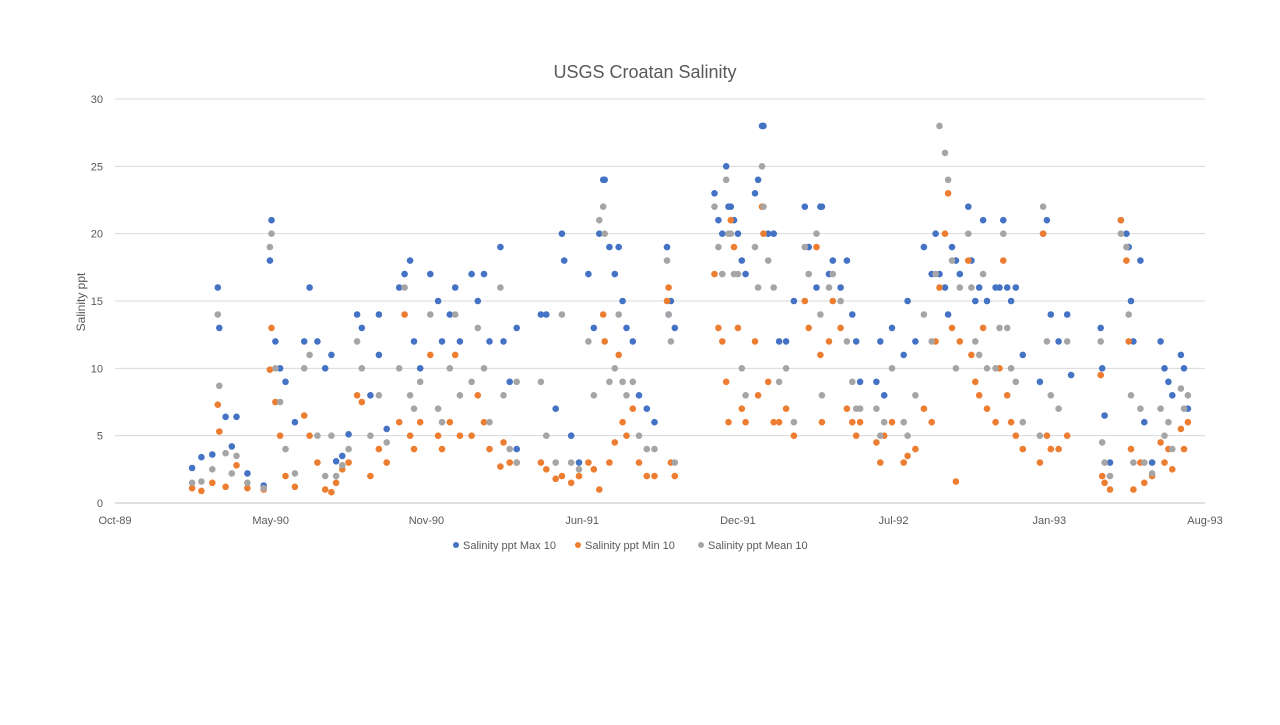 Image resolution: width=1280 pixels, height=725 pixels. Describe the element at coordinates (97, 167) in the screenshot. I see `y-tick-label: 25` at that location.